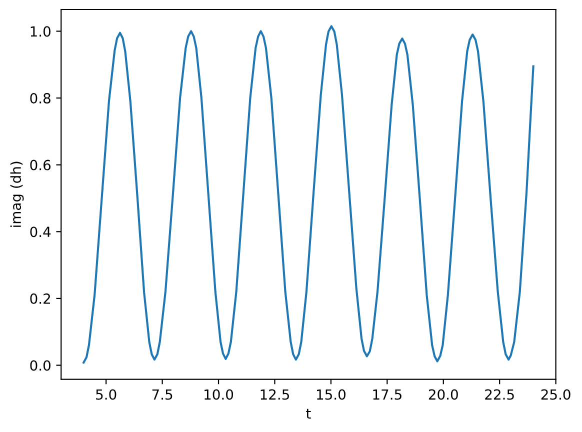 This screenshot has height=432, width=582. What do you see at coordinates (162, 394) in the screenshot?
I see `x-tick-label: 7.5` at bounding box center [162, 394].